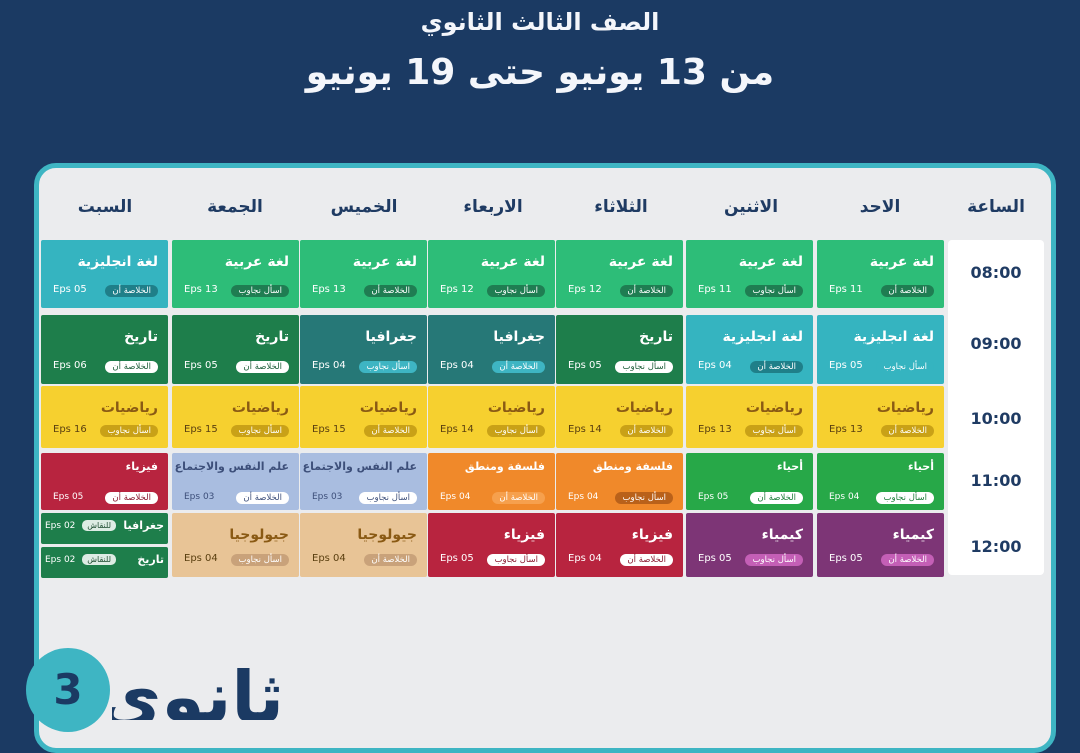 The width and height of the screenshot is (1080, 753). I want to click on schedule-cell: جغرافيا Eps 04 الخلاصة أن, so click(491, 349).